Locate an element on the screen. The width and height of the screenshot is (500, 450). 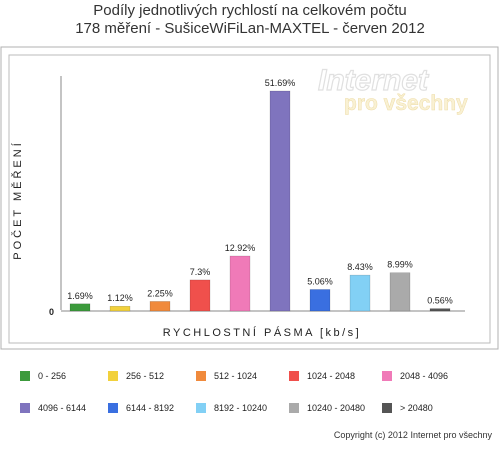
legend-label-5: 4096 - 6144 is located at coordinates (62, 408).